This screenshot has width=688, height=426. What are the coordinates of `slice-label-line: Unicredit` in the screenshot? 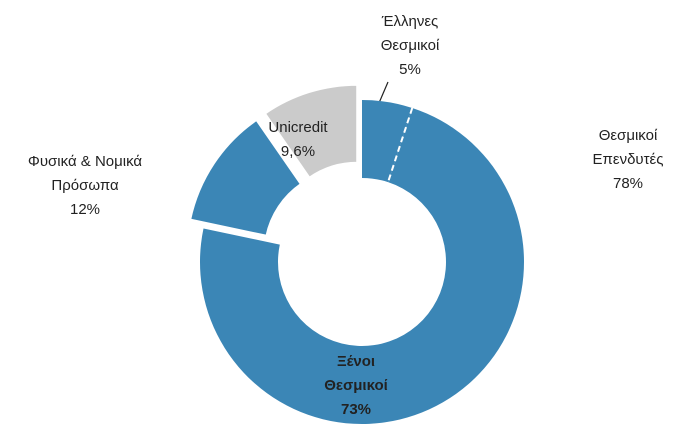 It's located at (298, 127).